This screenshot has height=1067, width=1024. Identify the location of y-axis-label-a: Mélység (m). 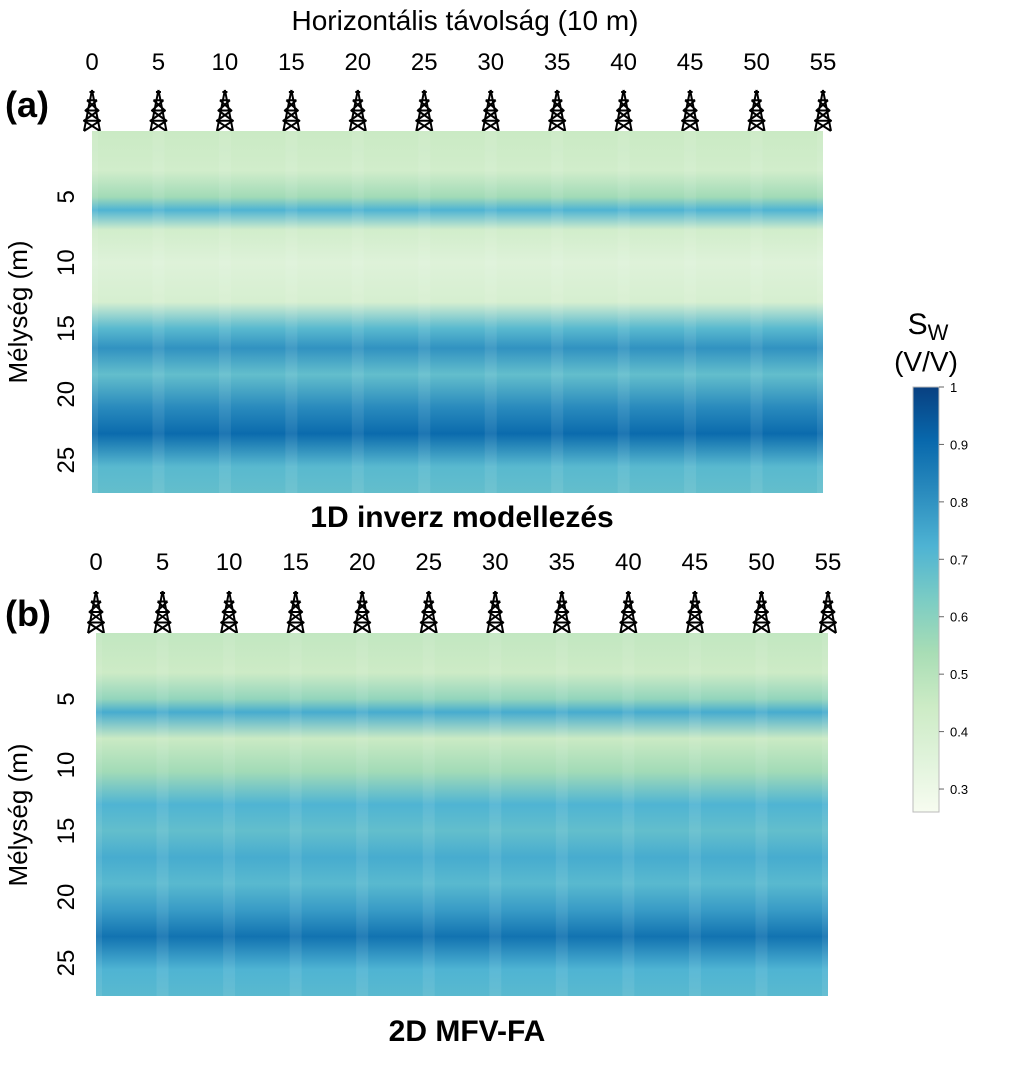
(18, 311).